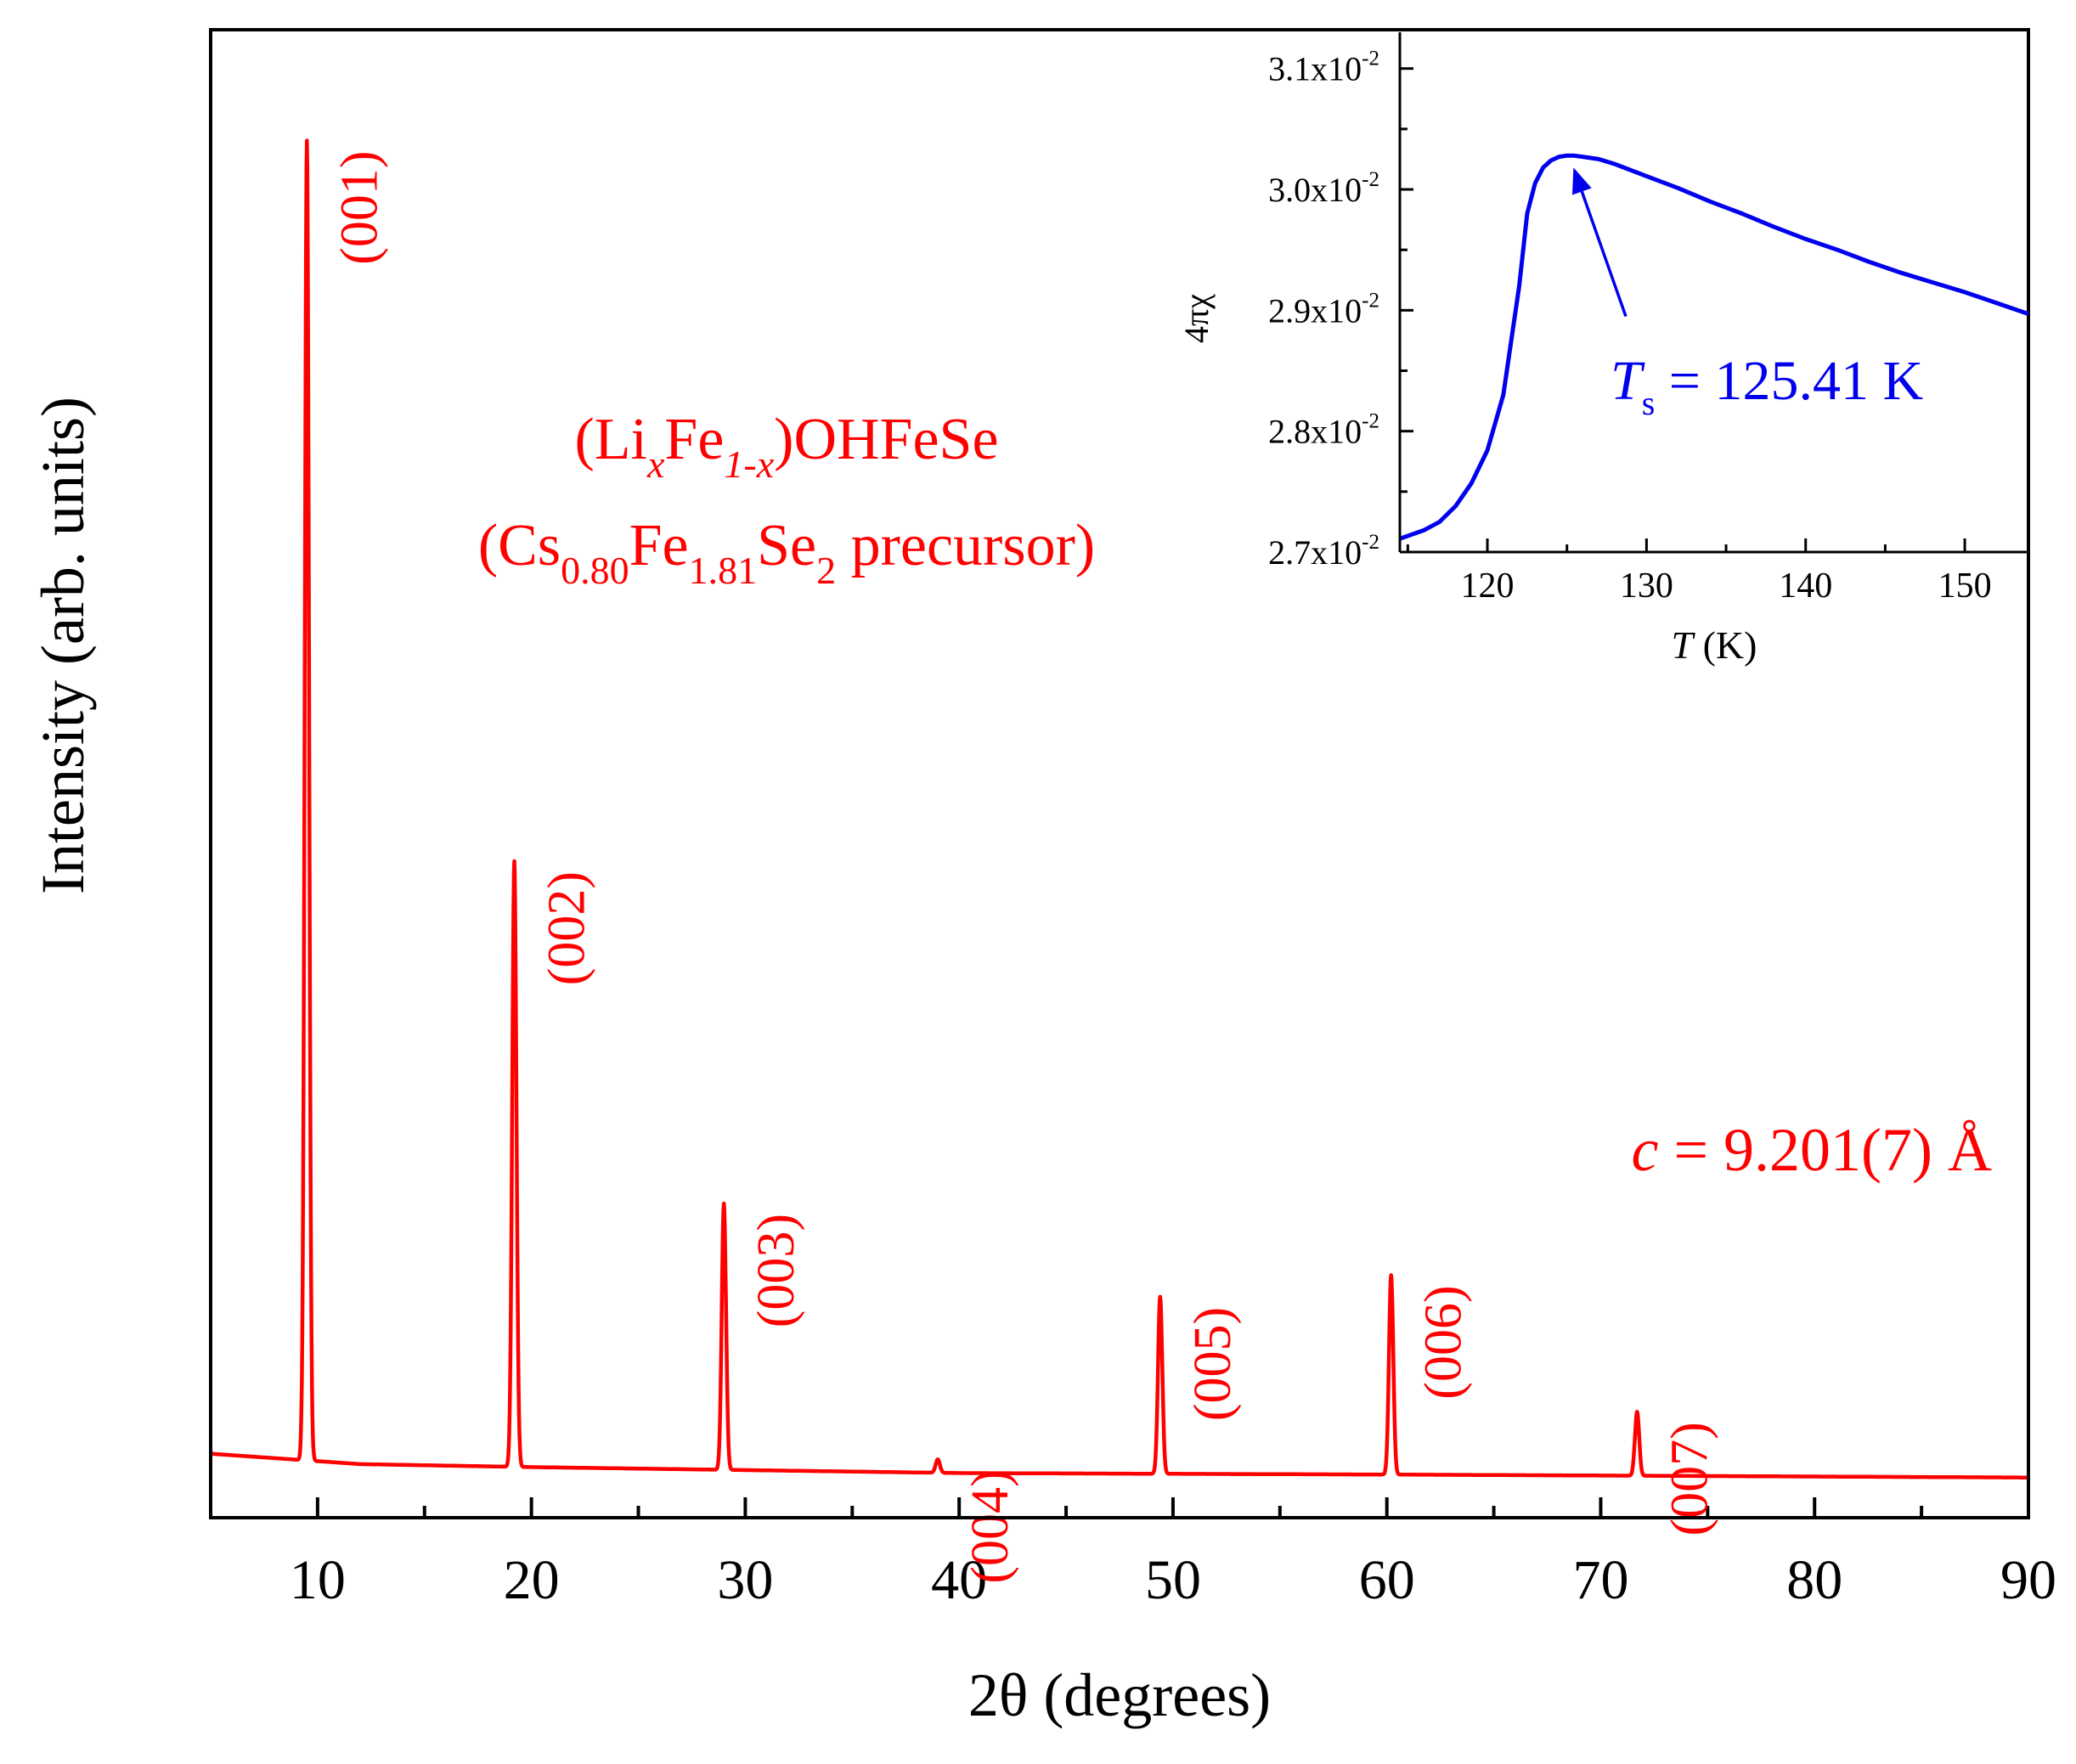  What do you see at coordinates (1714, 347) in the screenshot?
I see `susceptibility-curve` at bounding box center [1714, 347].